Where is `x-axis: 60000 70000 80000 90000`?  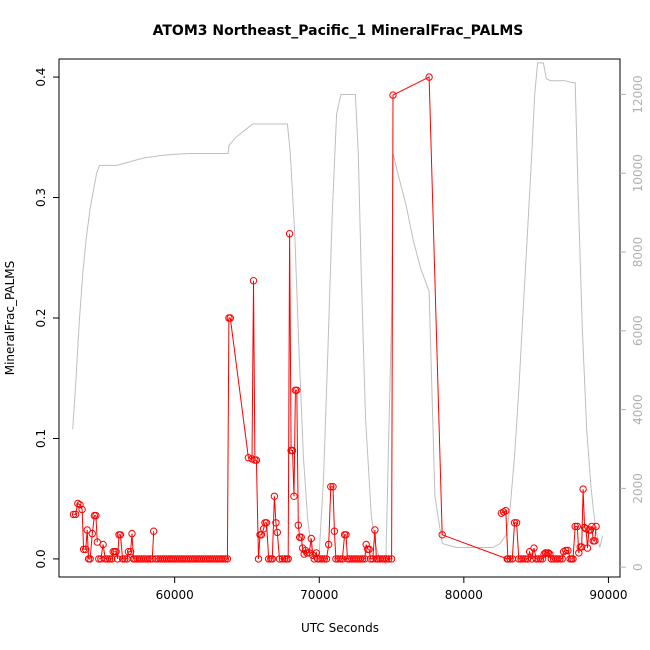
x-axis: 60000 70000 80000 90000 is located at coordinates (392, 589).